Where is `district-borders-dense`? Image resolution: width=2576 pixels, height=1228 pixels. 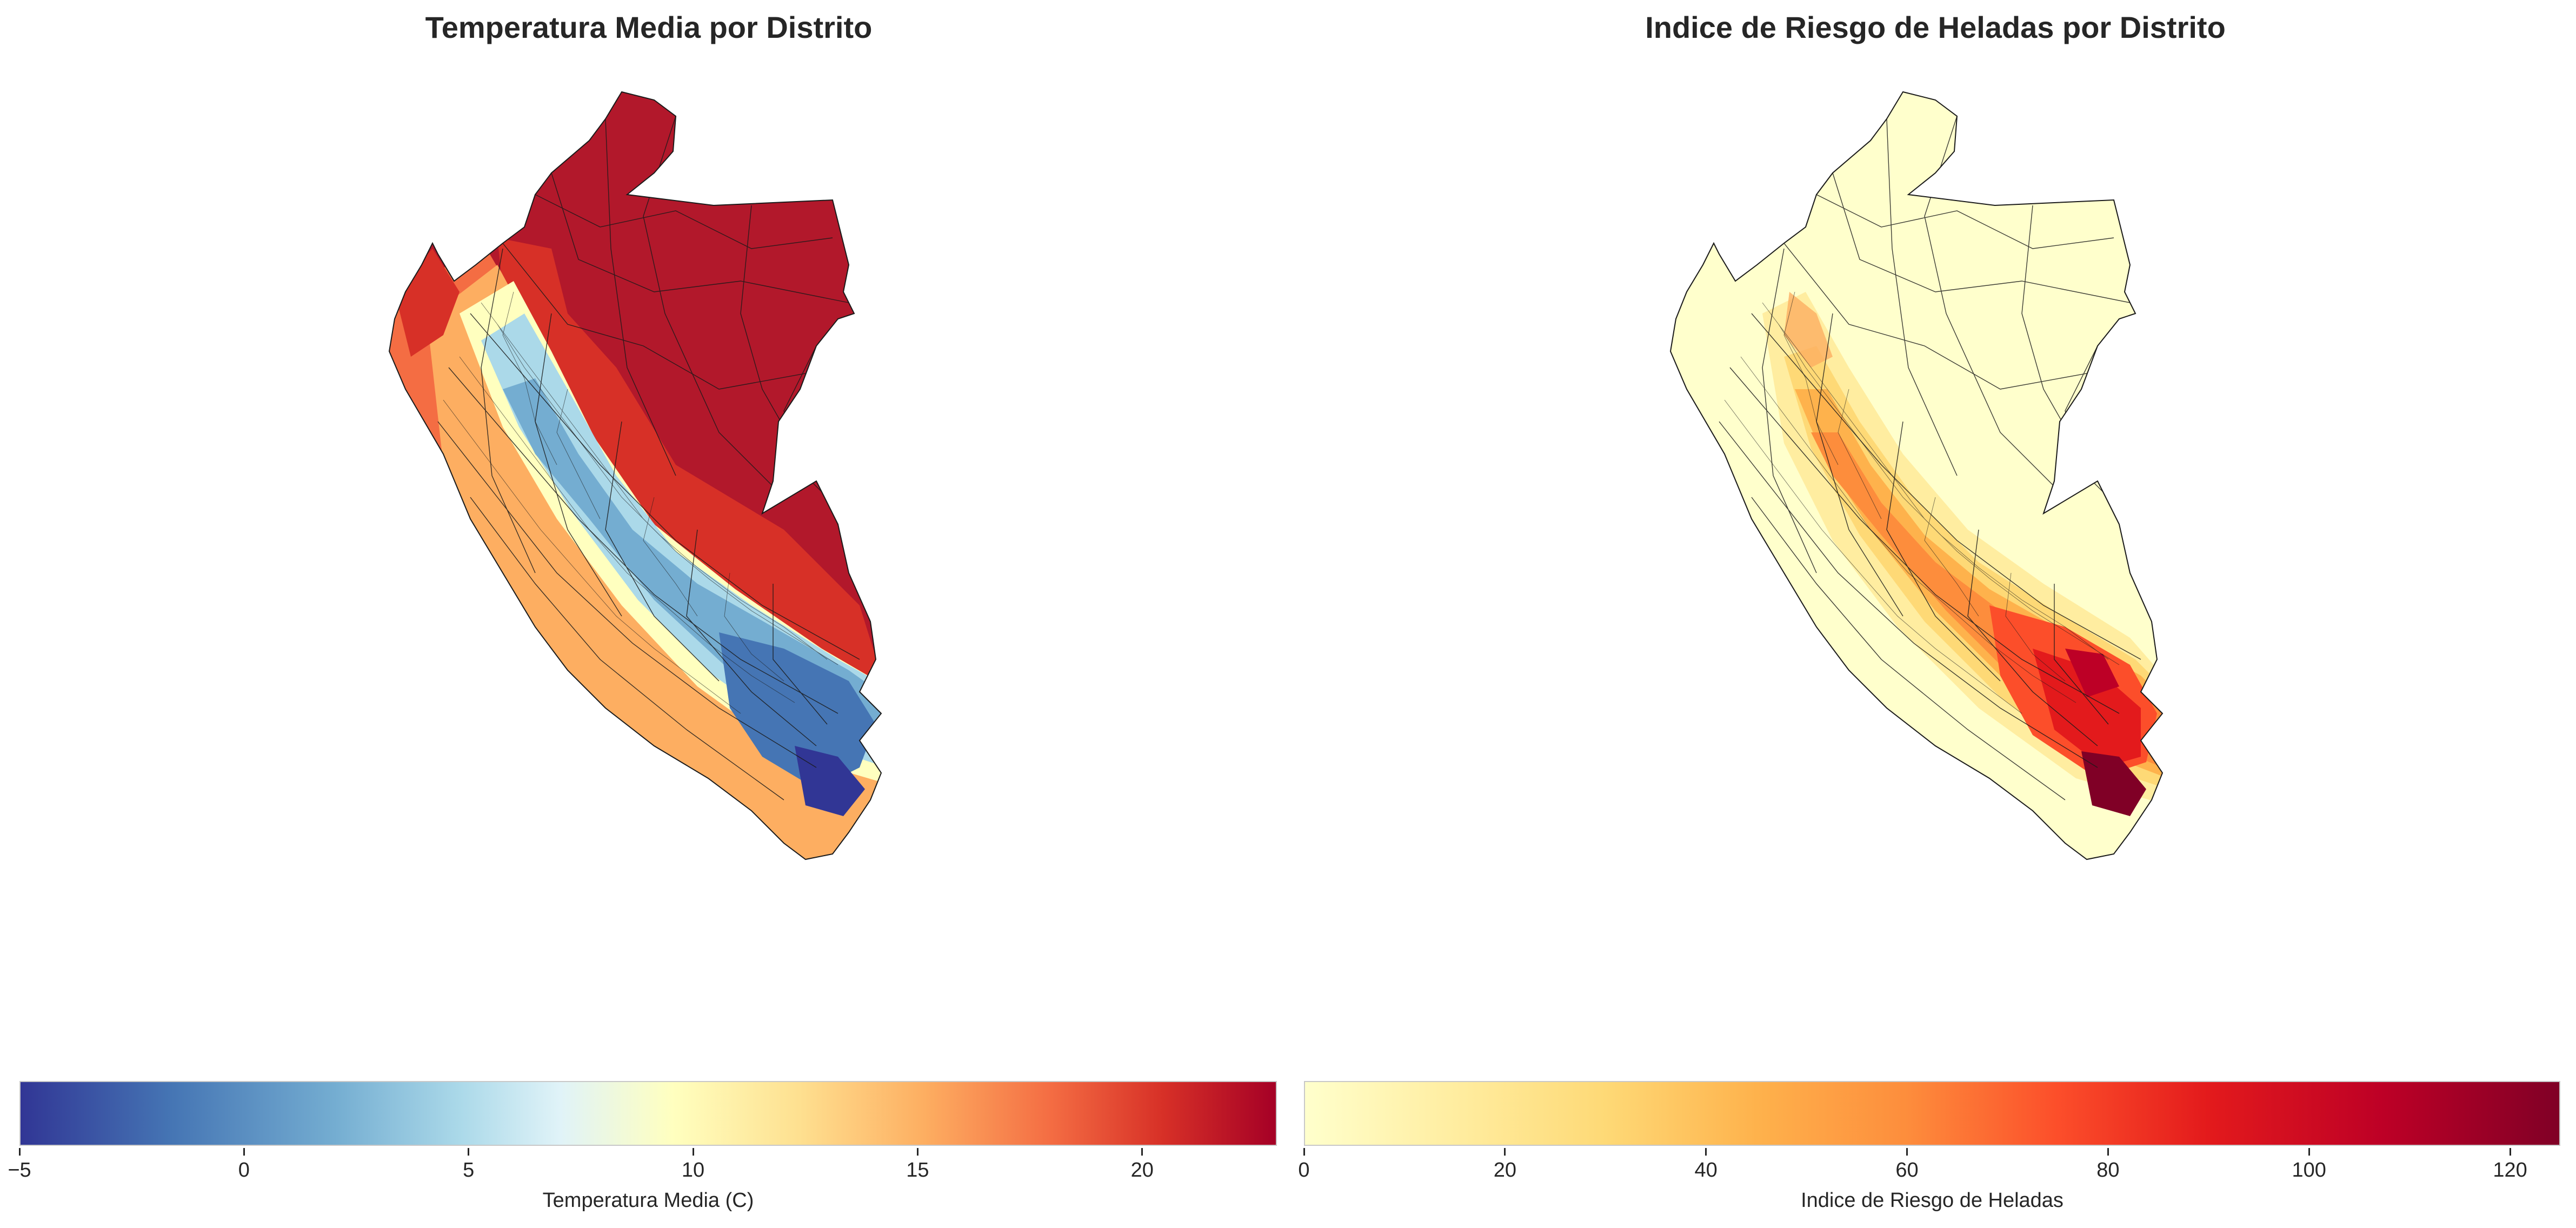
district-borders-dense is located at coordinates (640, 502).